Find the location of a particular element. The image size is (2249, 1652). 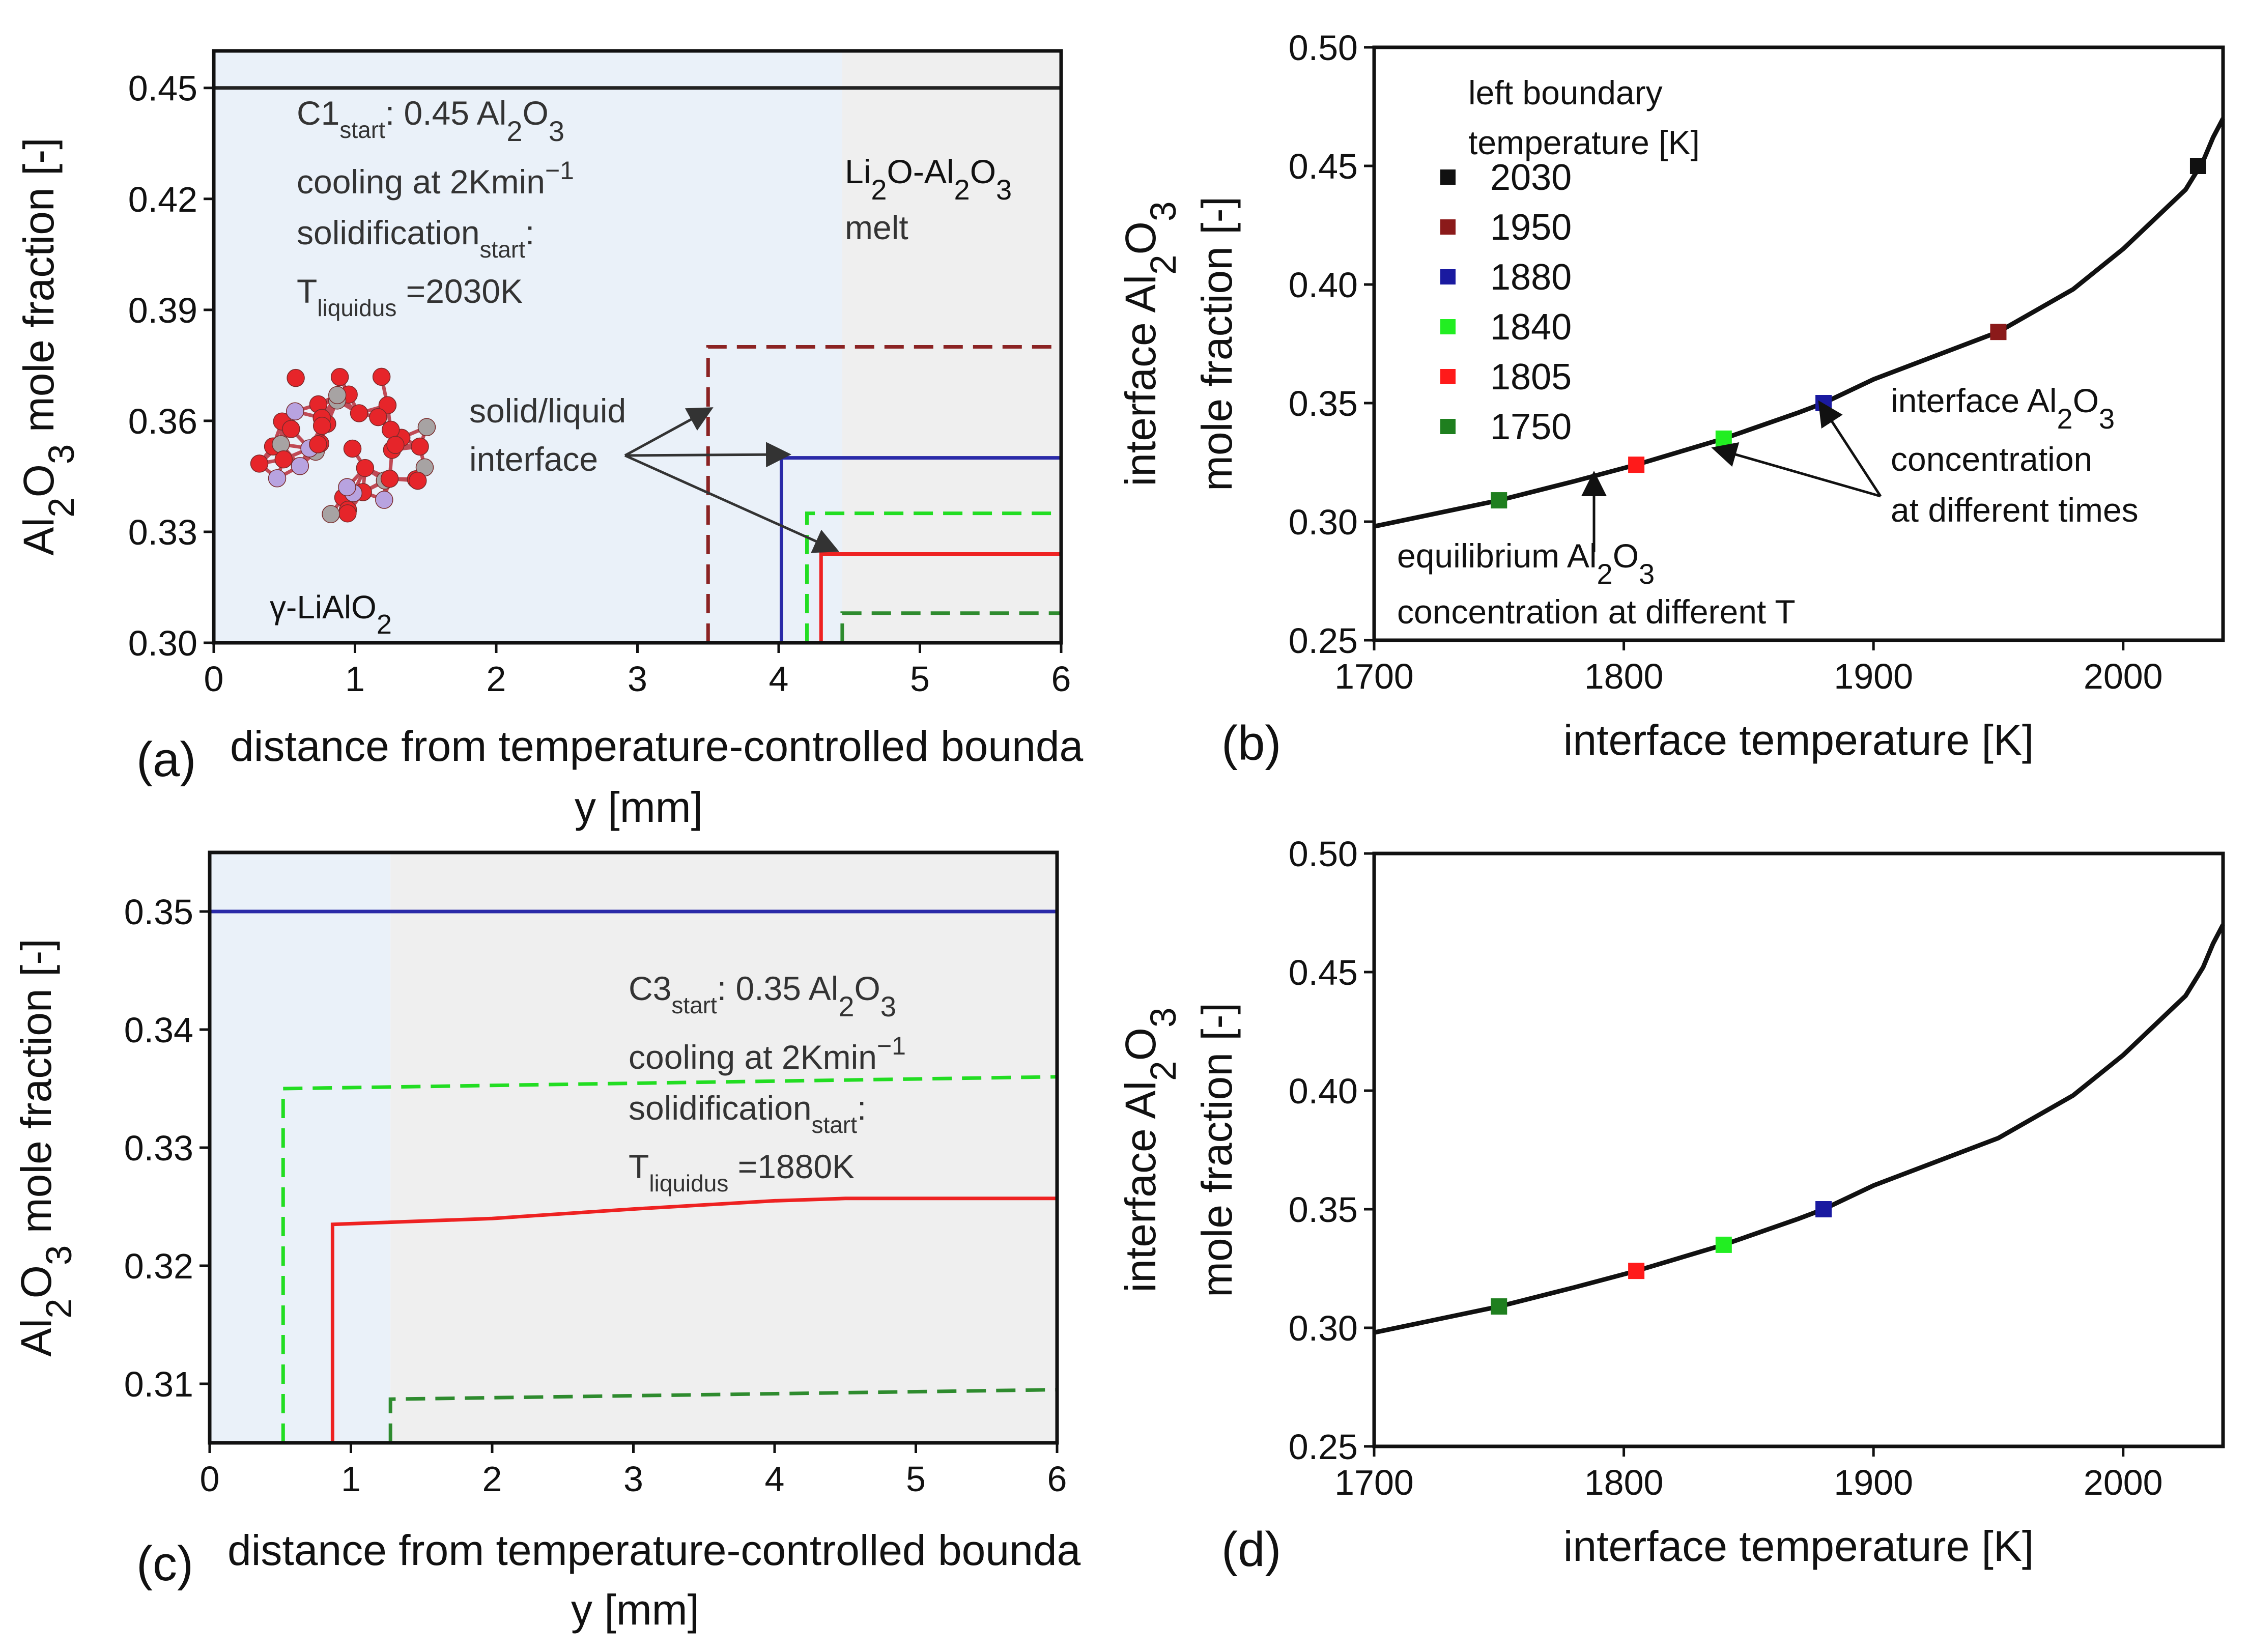

legend-label-1805: 1805 is located at coordinates (1531, 377).